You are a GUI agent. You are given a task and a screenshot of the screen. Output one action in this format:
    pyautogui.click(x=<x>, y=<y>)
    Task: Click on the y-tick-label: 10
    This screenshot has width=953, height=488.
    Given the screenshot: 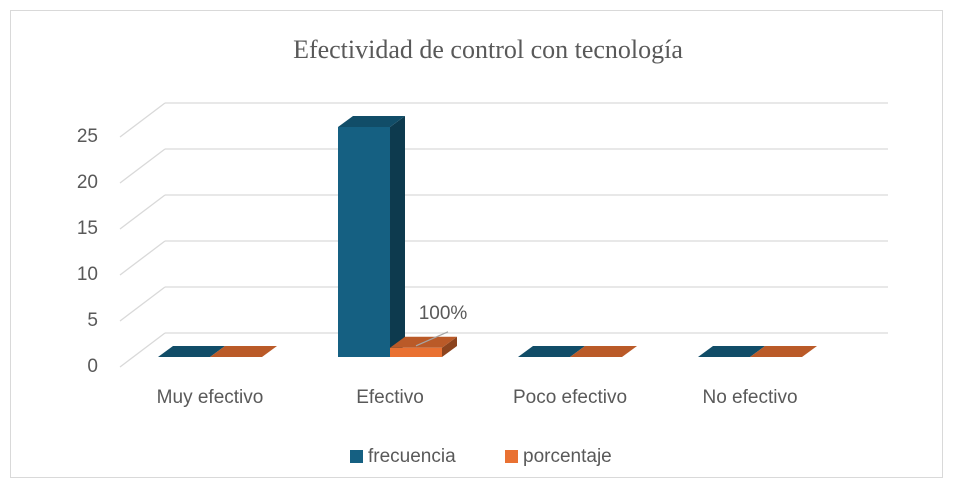 What is the action you would take?
    pyautogui.click(x=87, y=274)
    